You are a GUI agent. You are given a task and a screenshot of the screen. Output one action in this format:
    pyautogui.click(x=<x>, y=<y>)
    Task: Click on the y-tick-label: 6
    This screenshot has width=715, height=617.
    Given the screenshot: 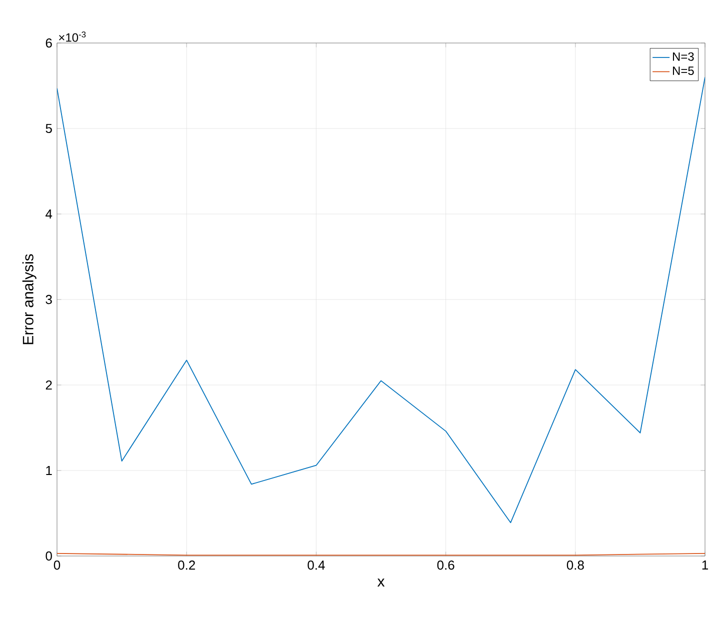 What is the action you would take?
    pyautogui.click(x=49, y=43)
    